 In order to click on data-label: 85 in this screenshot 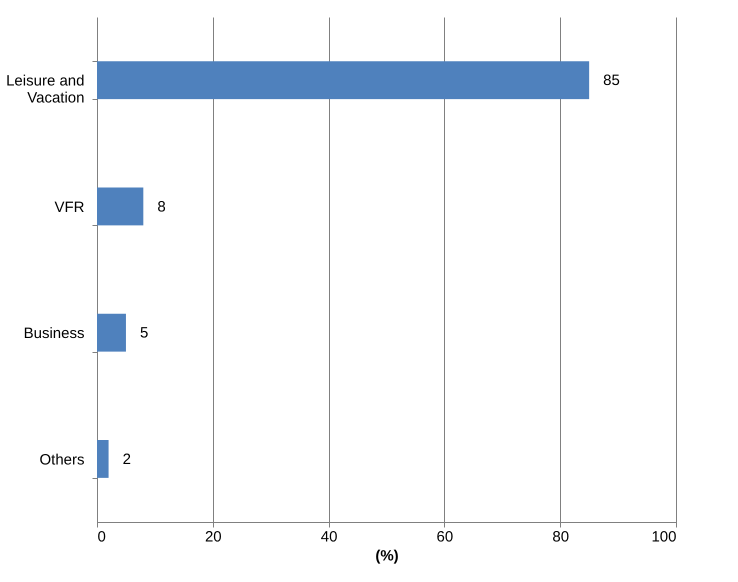, I will do `click(611, 81)`.